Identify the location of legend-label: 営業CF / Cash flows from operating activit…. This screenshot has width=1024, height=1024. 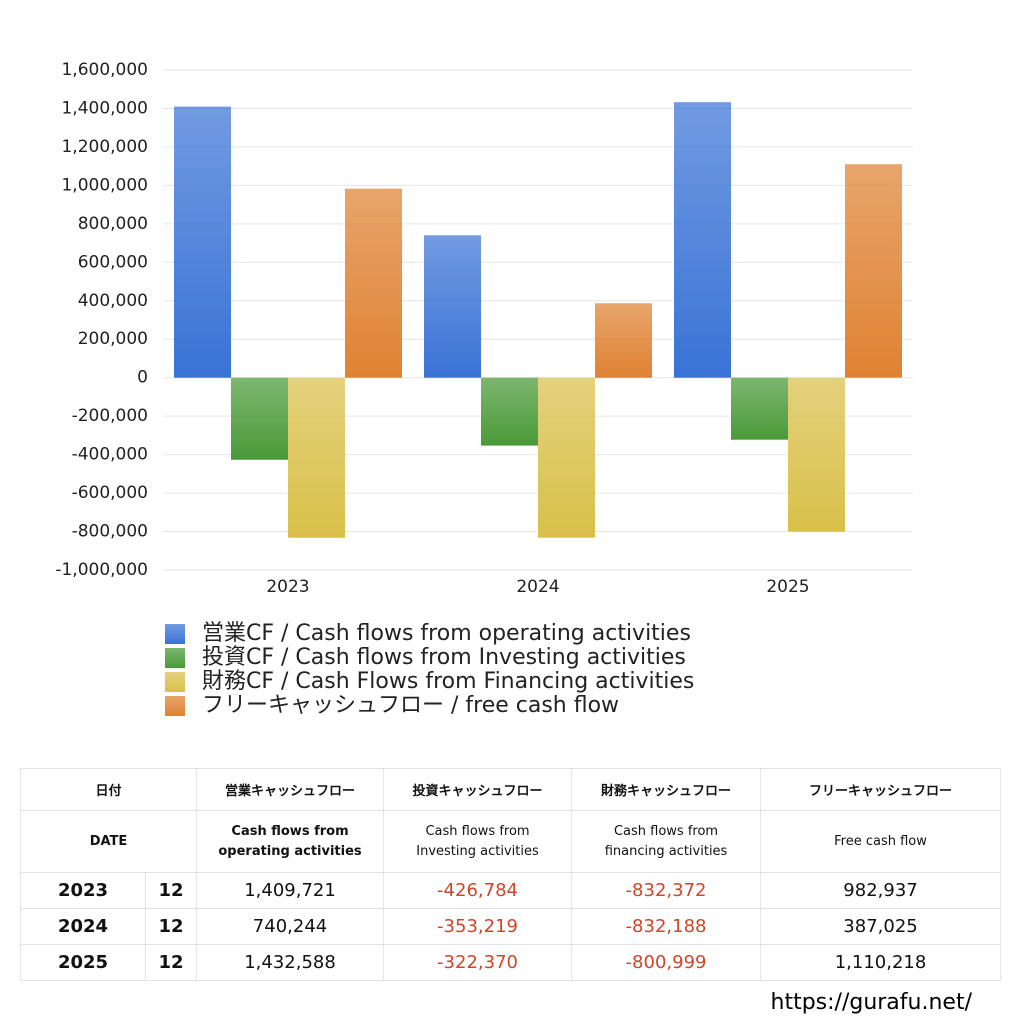
(446, 633).